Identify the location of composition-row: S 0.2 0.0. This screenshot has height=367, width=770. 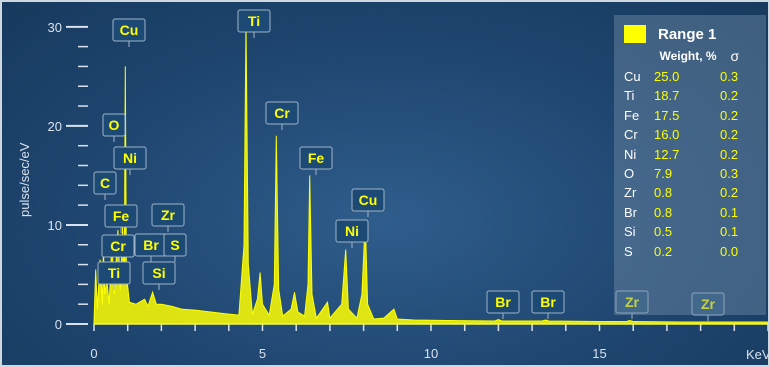
(687, 251).